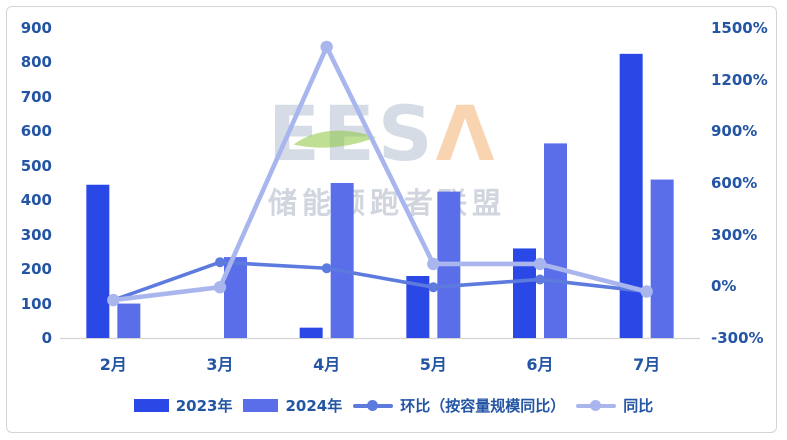  What do you see at coordinates (220, 287) in the screenshot?
I see `point-同比-3月` at bounding box center [220, 287].